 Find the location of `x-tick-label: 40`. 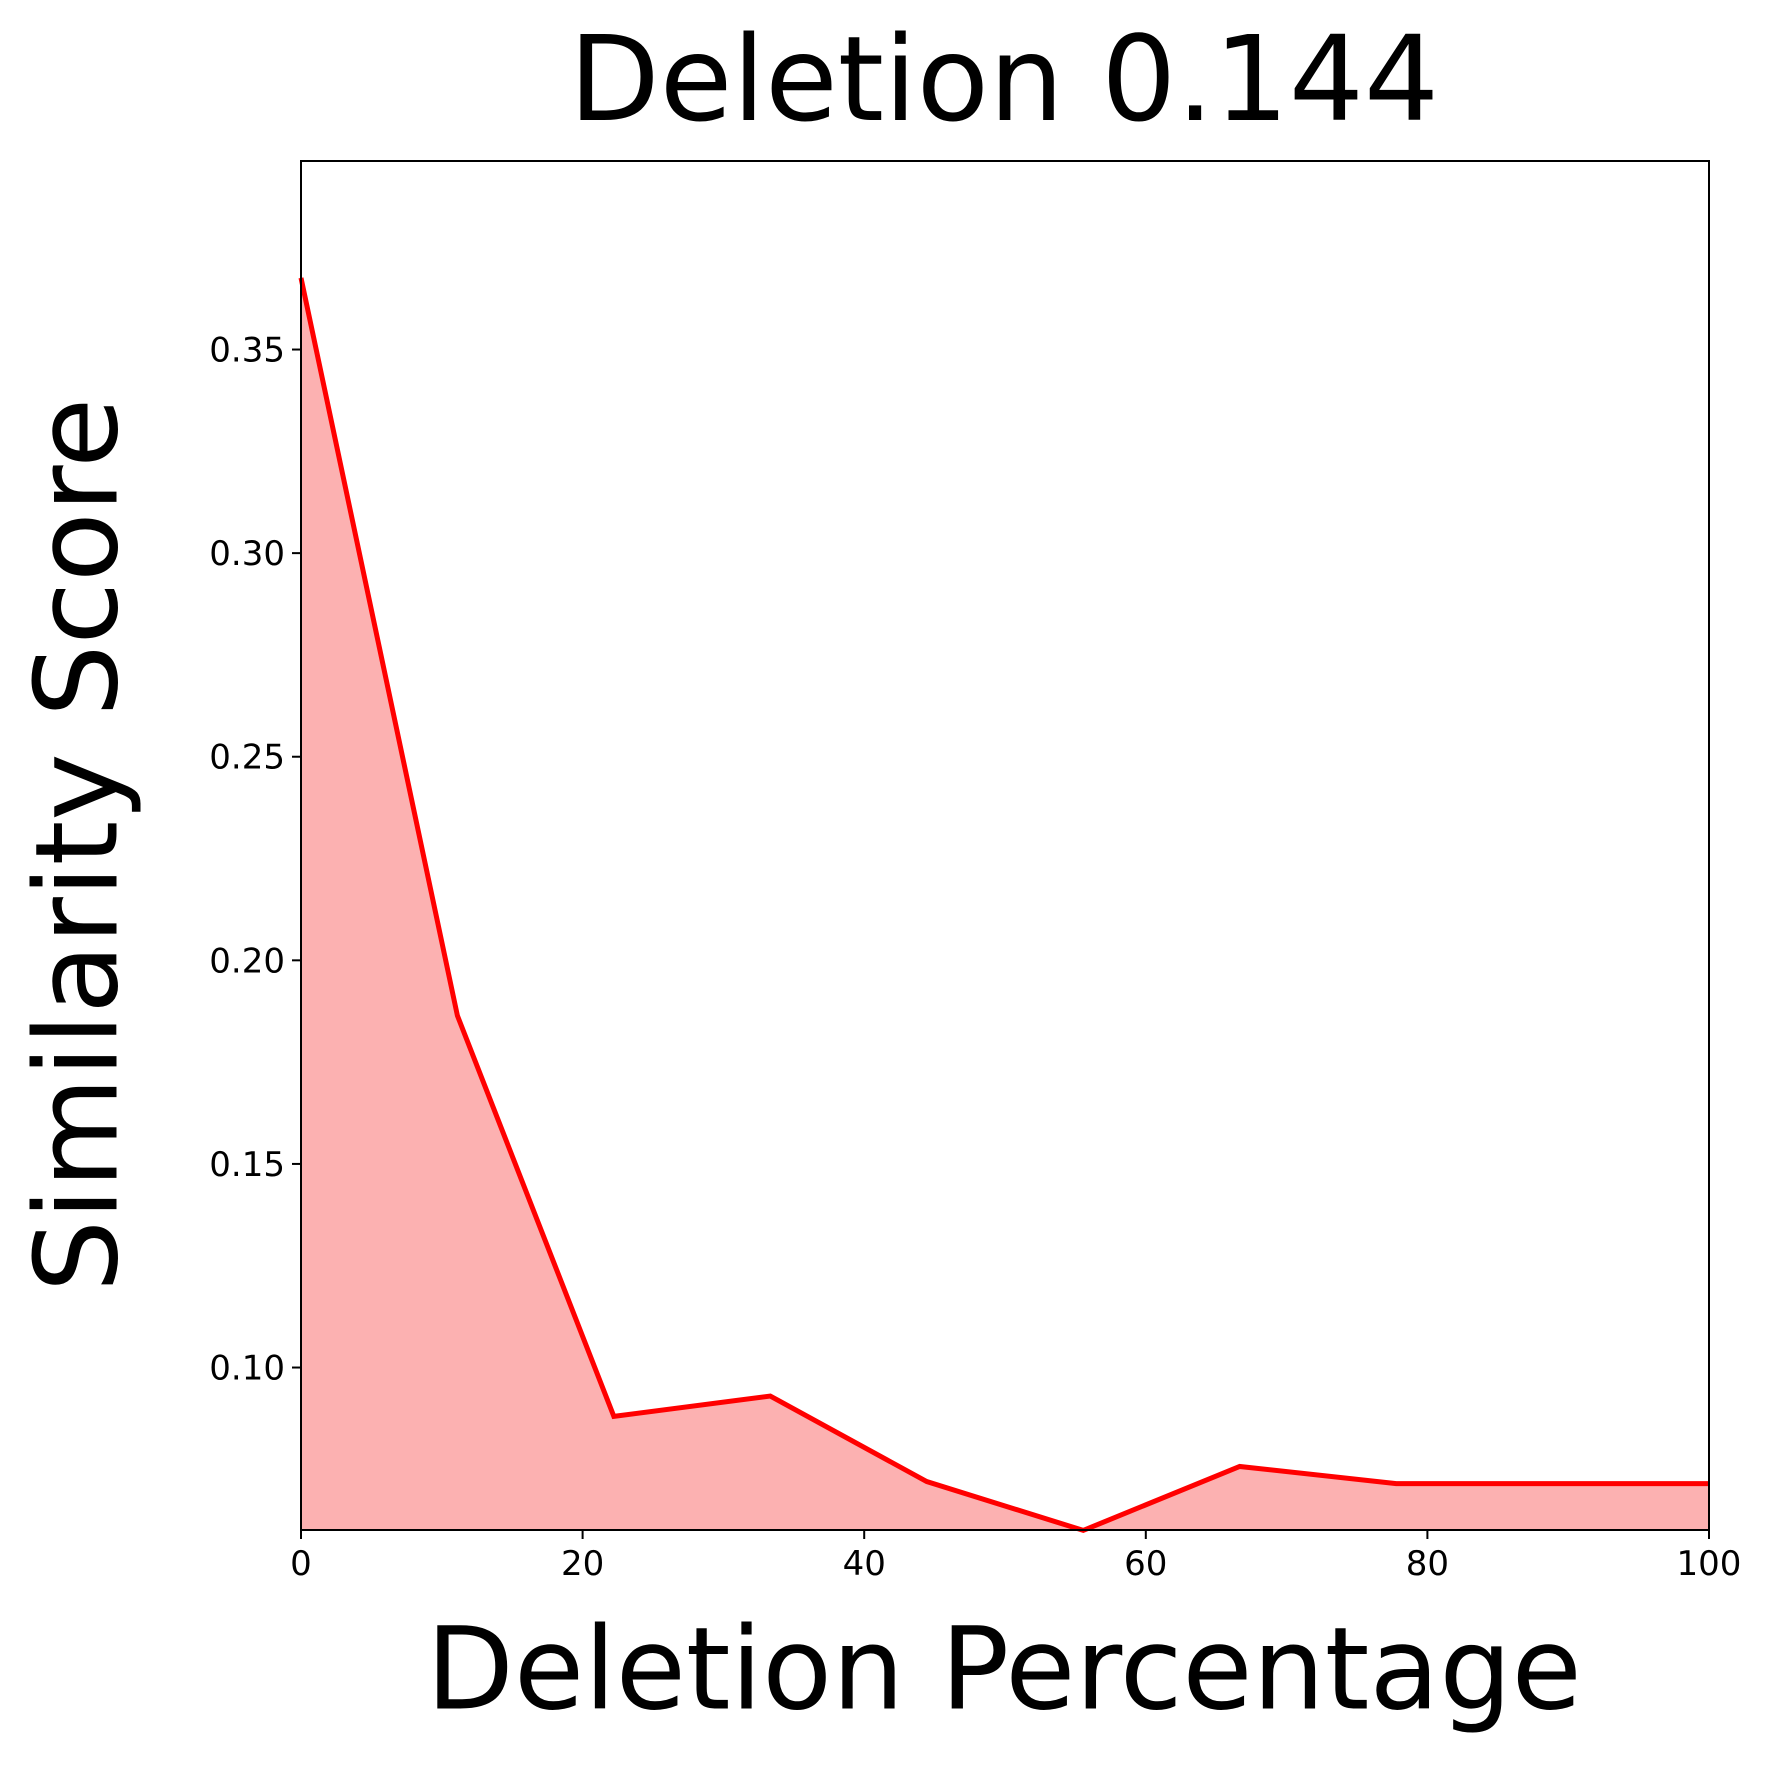

x-tick-label: 40 is located at coordinates (864, 1564).